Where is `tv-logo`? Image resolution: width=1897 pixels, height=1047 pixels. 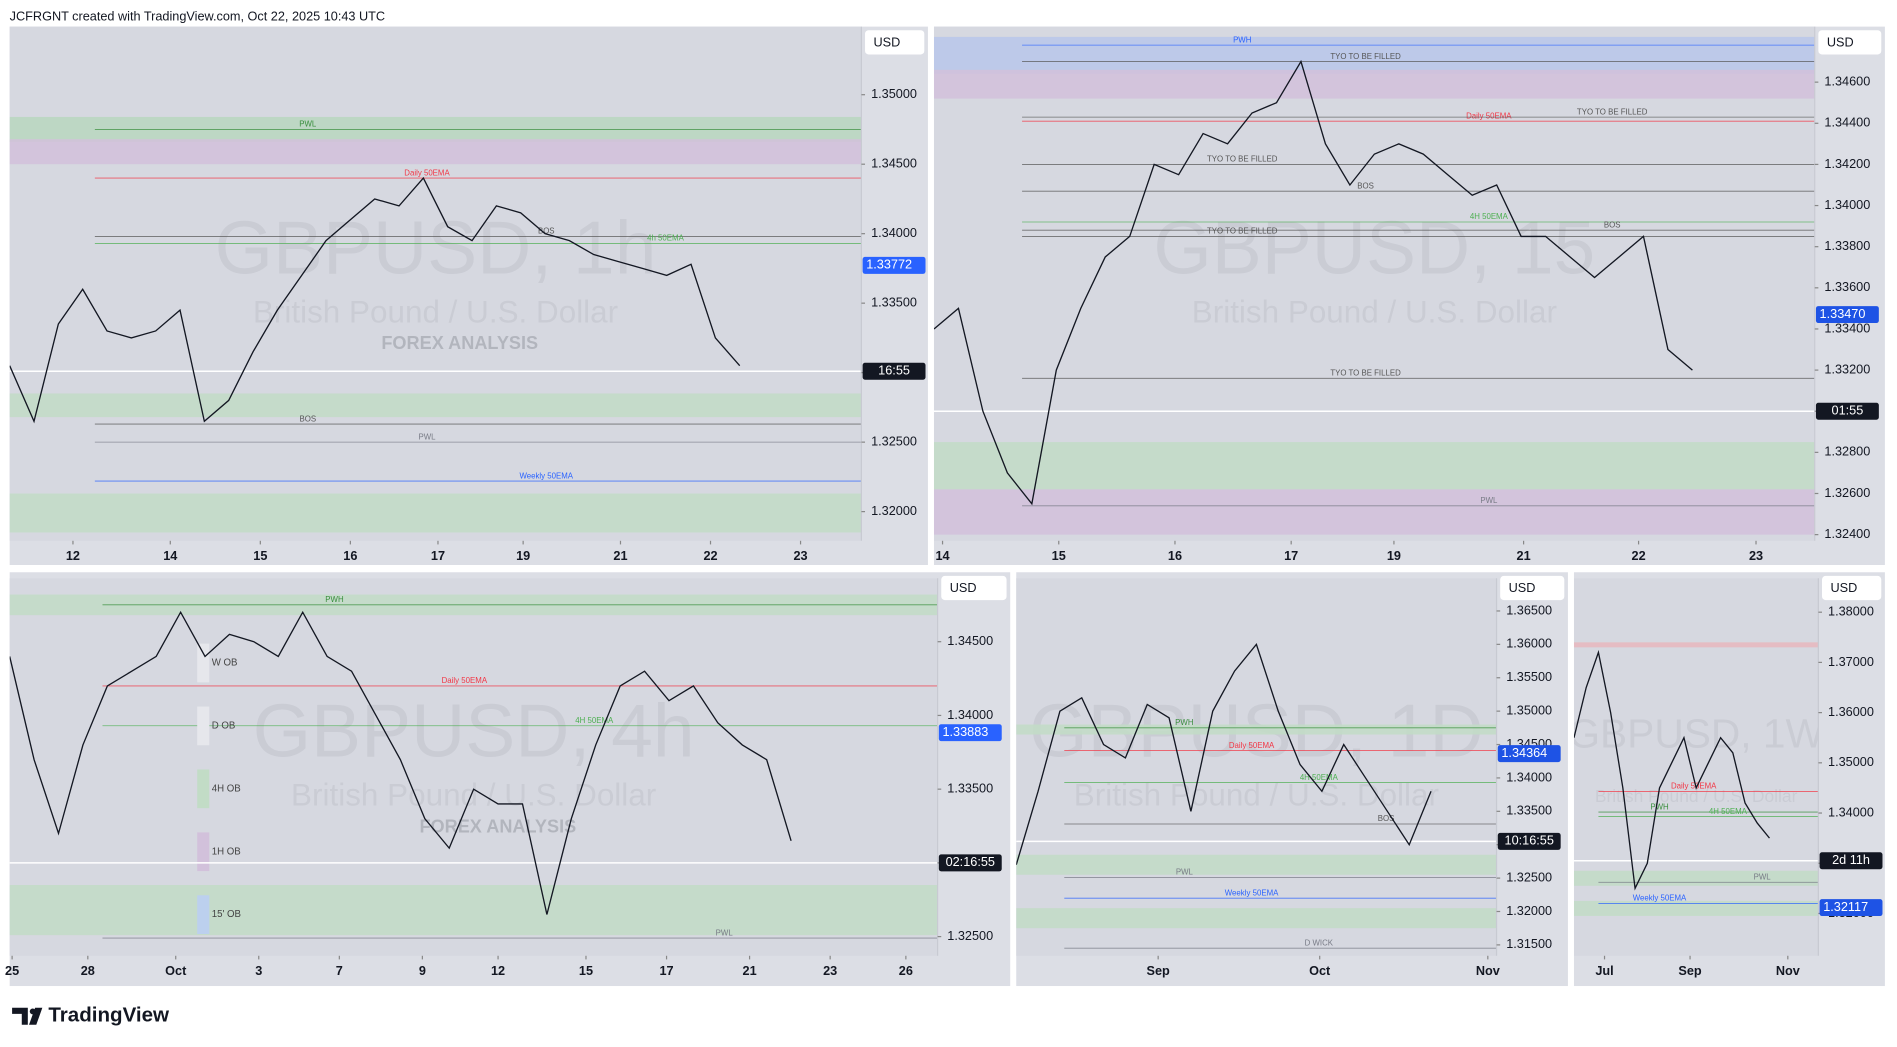 tv-logo is located at coordinates (27, 1016).